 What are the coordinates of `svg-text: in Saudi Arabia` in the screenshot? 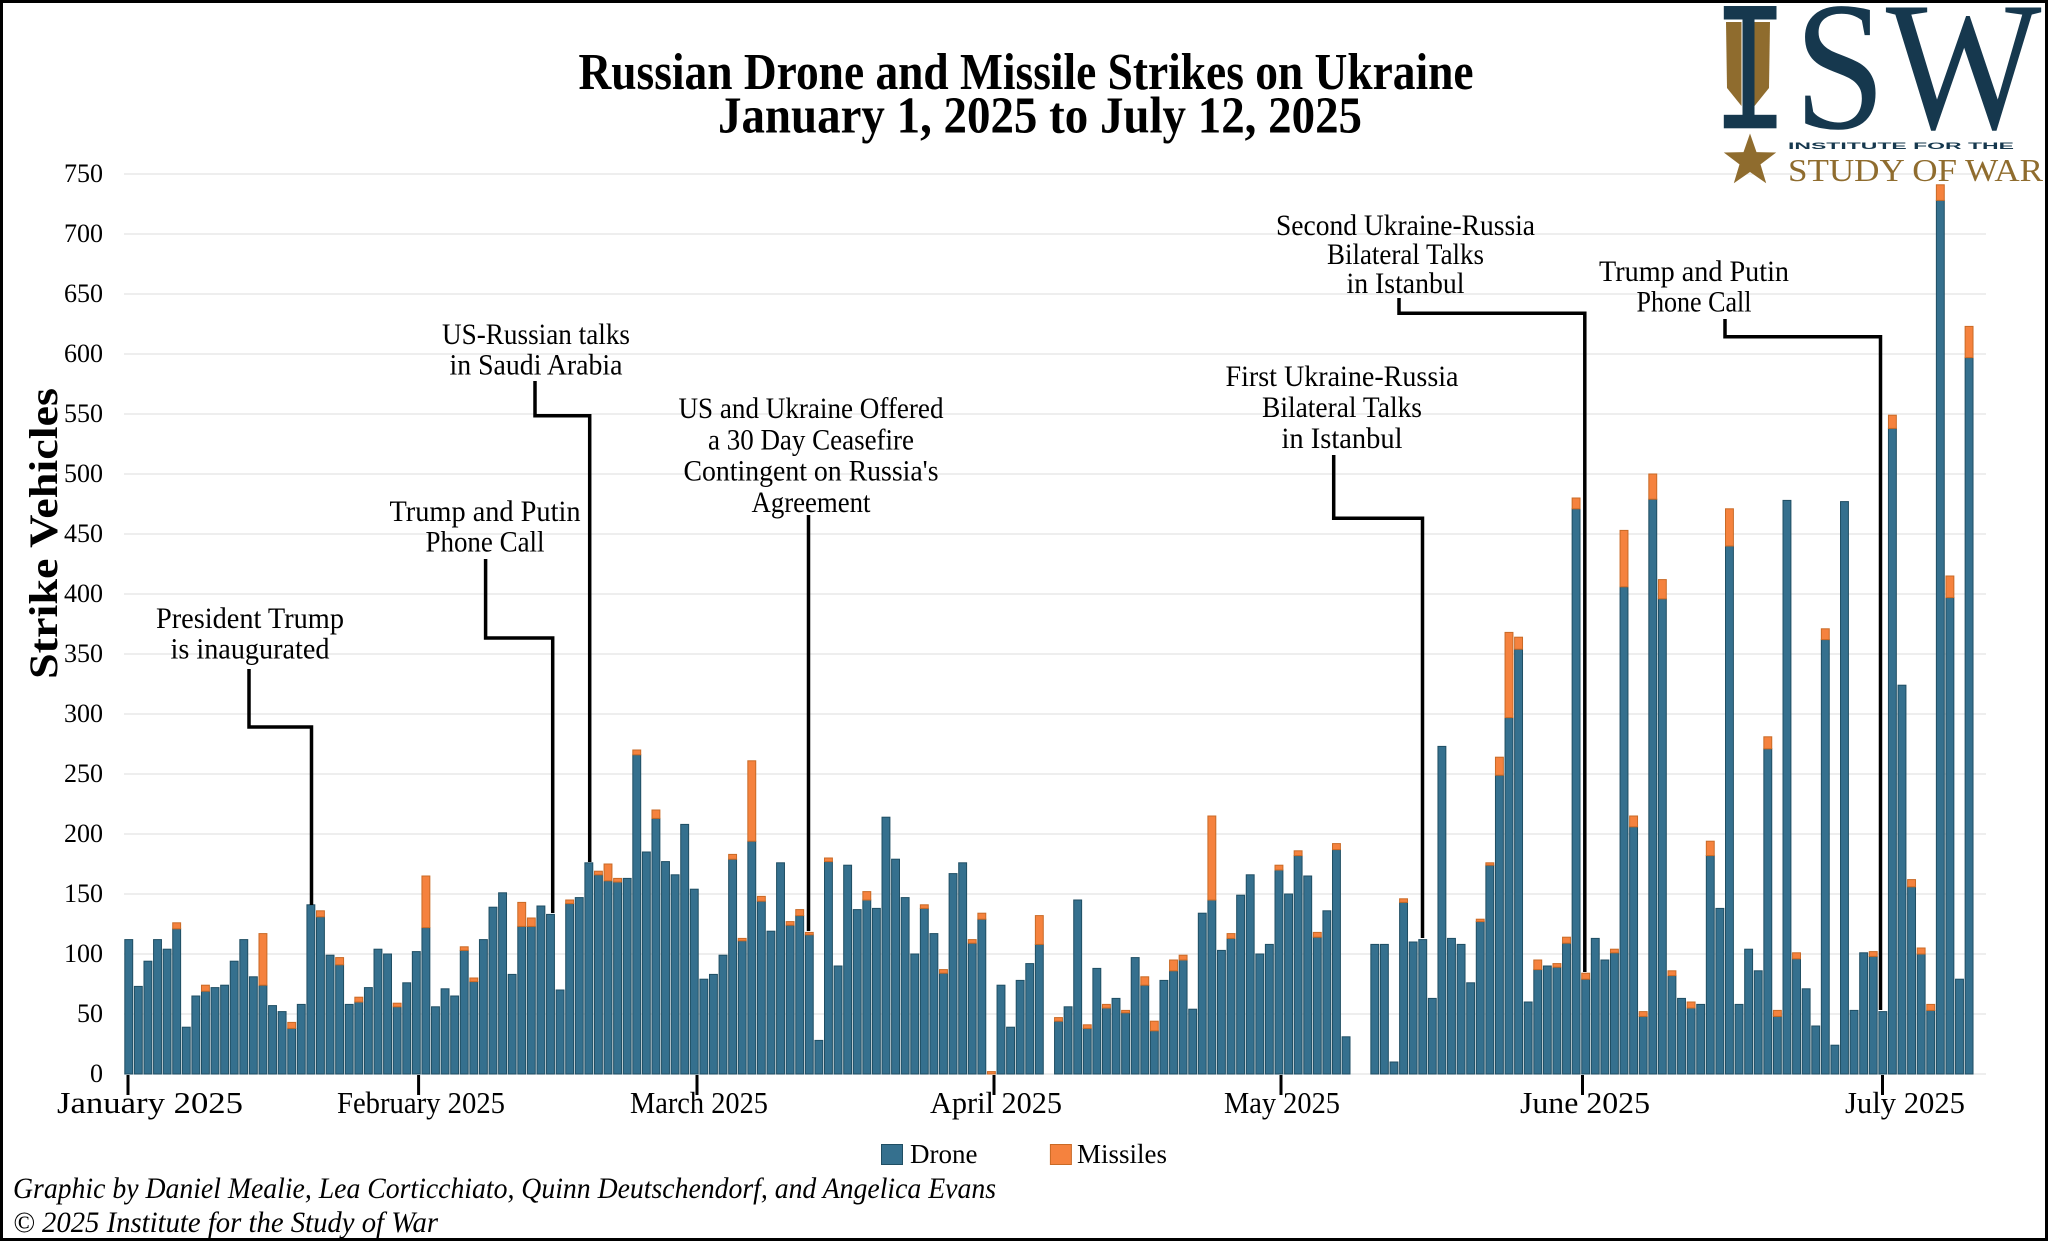 It's located at (536, 365).